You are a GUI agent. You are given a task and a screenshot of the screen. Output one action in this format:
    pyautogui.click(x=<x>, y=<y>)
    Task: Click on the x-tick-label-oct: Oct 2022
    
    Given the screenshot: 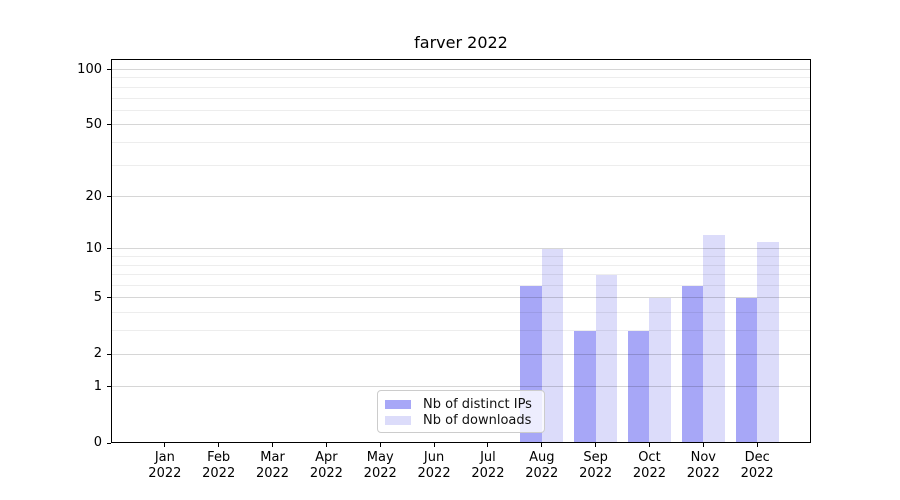 What is the action you would take?
    pyautogui.click(x=649, y=466)
    